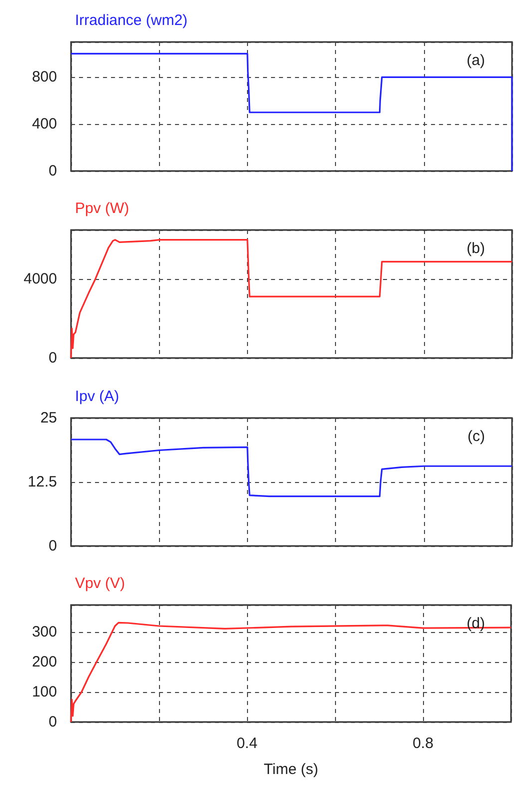 Image resolution: width=514 pixels, height=785 pixels. I want to click on y-tick-label: 400, so click(44, 124).